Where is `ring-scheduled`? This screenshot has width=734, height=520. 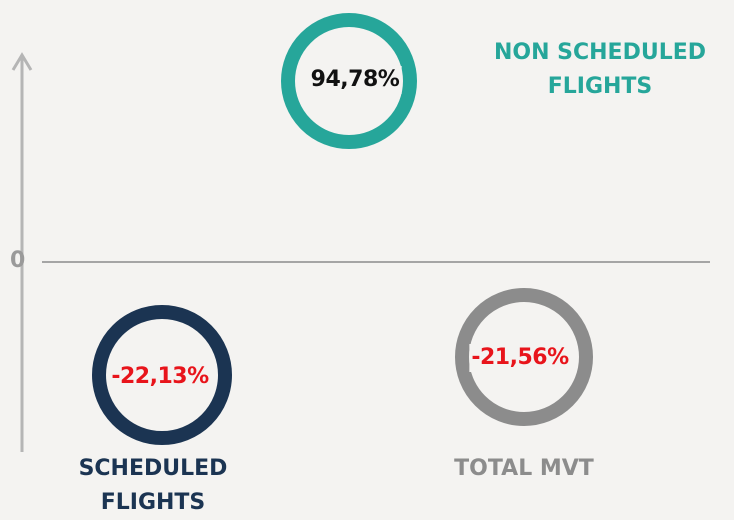 ring-scheduled is located at coordinates (162, 375).